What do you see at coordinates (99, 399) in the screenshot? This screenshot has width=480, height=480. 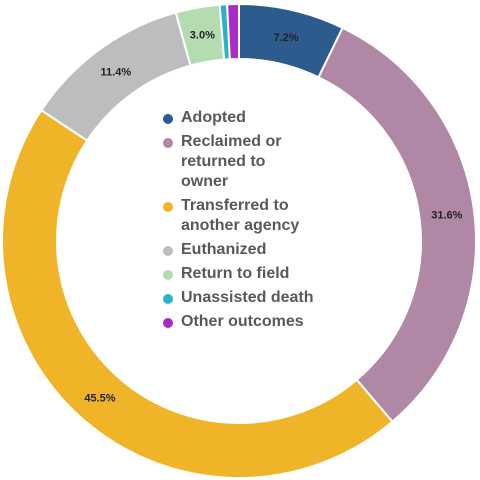 I see `data-label-transferred-to-another-agency: 45.5%` at bounding box center [99, 399].